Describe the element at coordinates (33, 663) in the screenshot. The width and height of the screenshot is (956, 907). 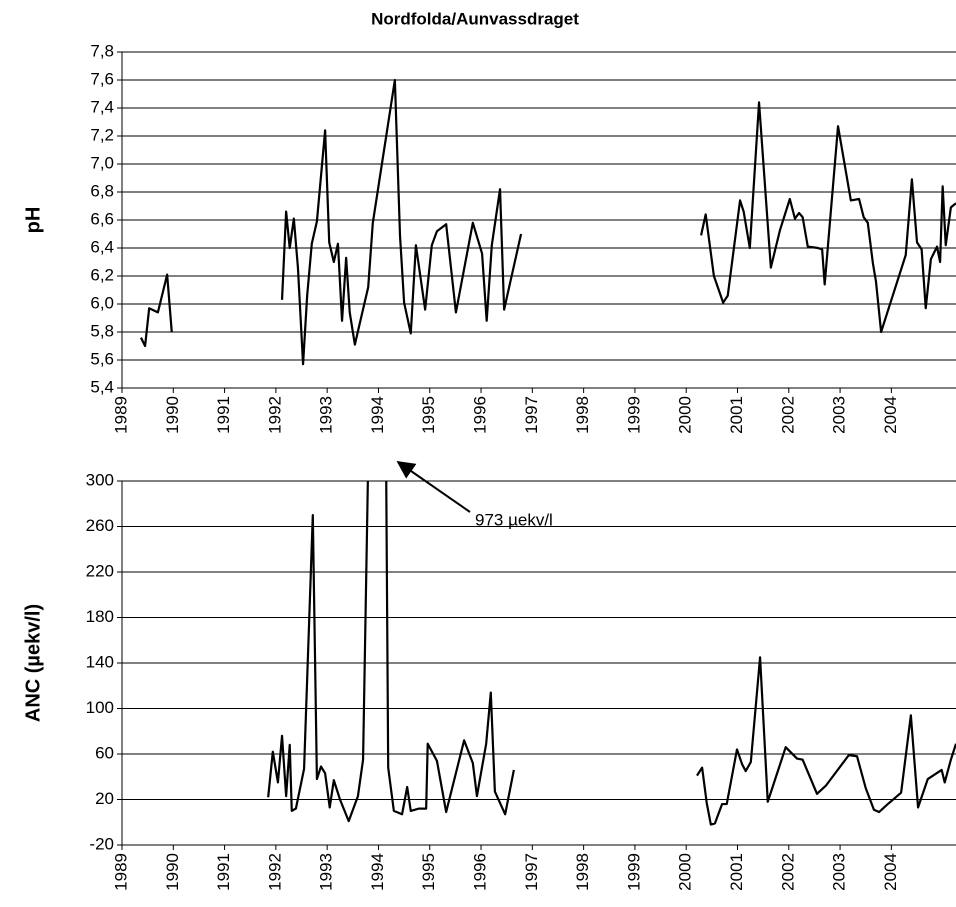
I see `y-axis-title: ANC (µekv/l)` at that location.